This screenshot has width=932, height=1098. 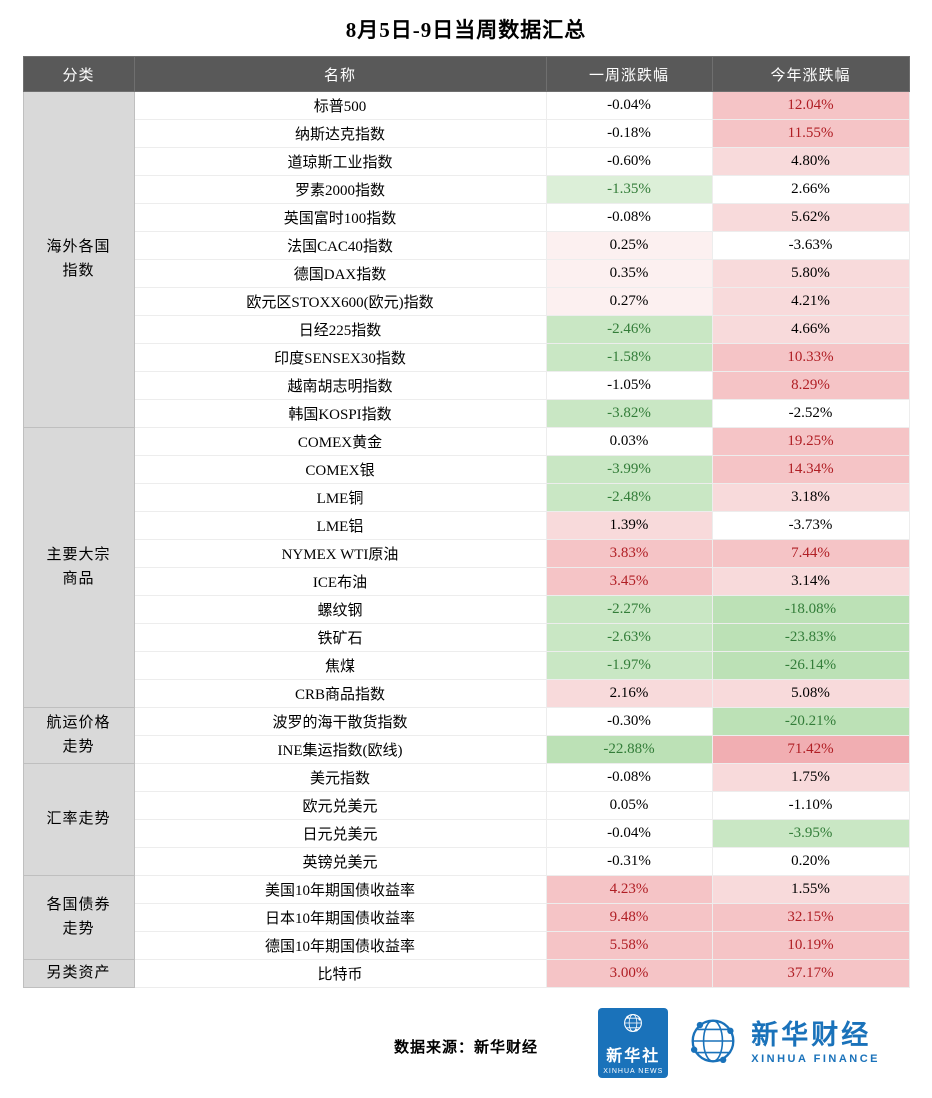 I want to click on data-source-text: 数据来源：新华财经, so click(x=465, y=1048).